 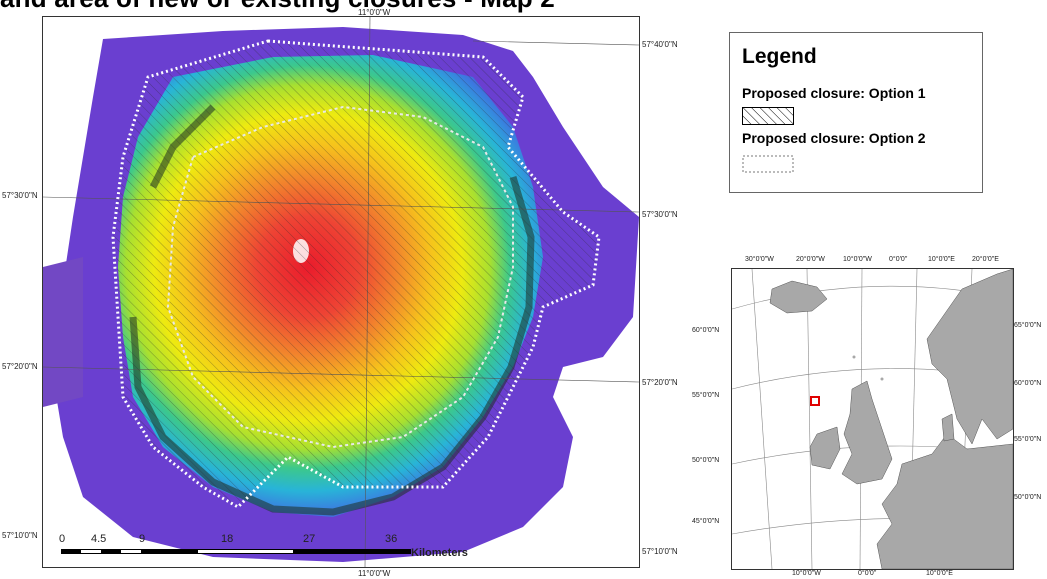 What do you see at coordinates (660, 214) in the screenshot?
I see `coord-right-lat-1: 57°30'0"N` at bounding box center [660, 214].